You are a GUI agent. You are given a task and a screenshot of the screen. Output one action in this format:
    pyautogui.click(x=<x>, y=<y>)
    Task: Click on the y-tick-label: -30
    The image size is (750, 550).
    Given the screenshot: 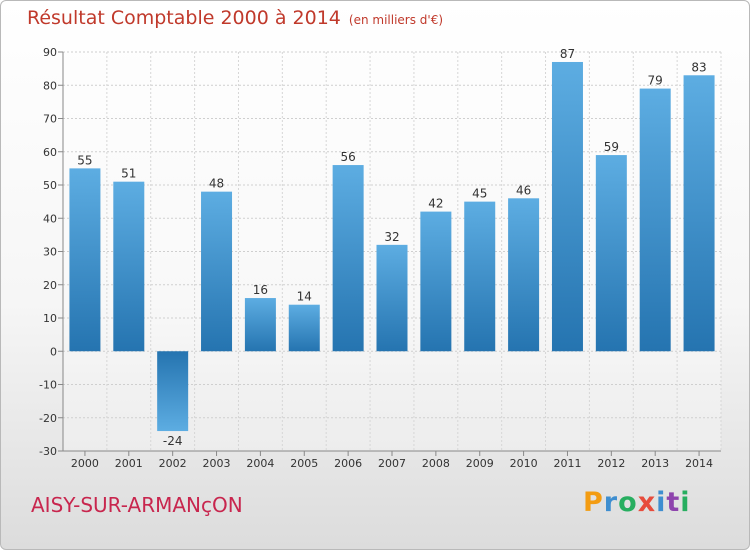 What is the action you would take?
    pyautogui.click(x=48, y=451)
    